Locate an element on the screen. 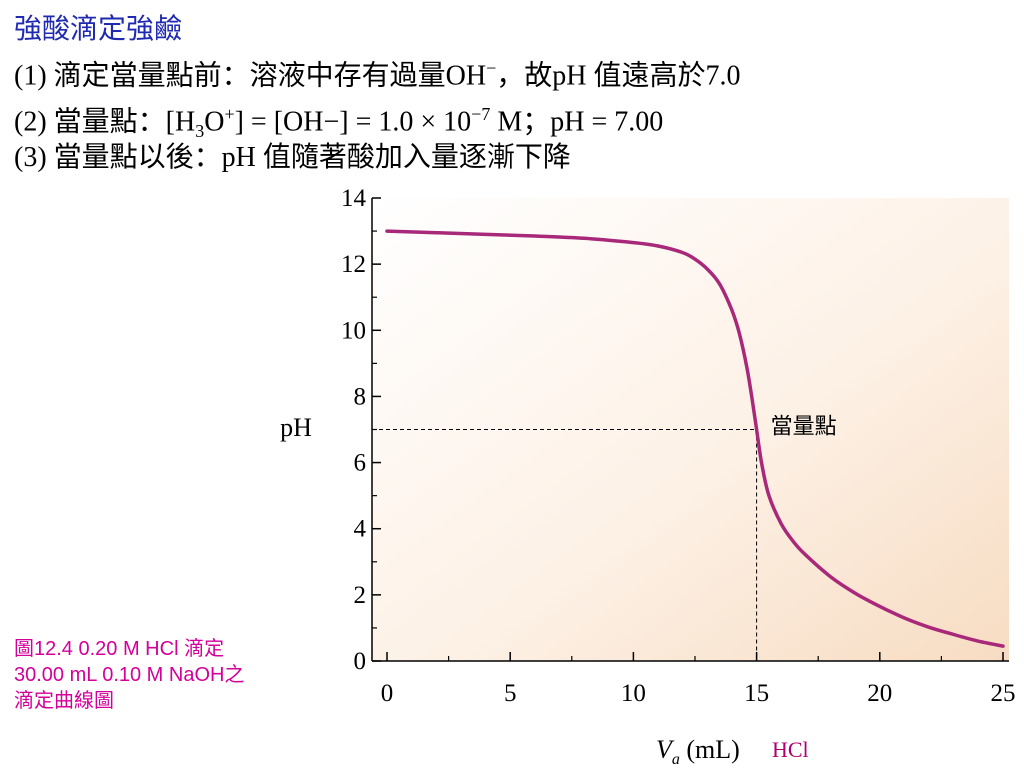 The height and width of the screenshot is (768, 1024). point-2-part-a: (2) 當量點：[H is located at coordinates (105, 122).